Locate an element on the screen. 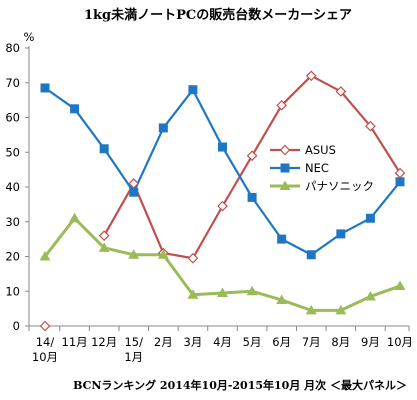  x-tick-label: 12月 is located at coordinates (104, 342).